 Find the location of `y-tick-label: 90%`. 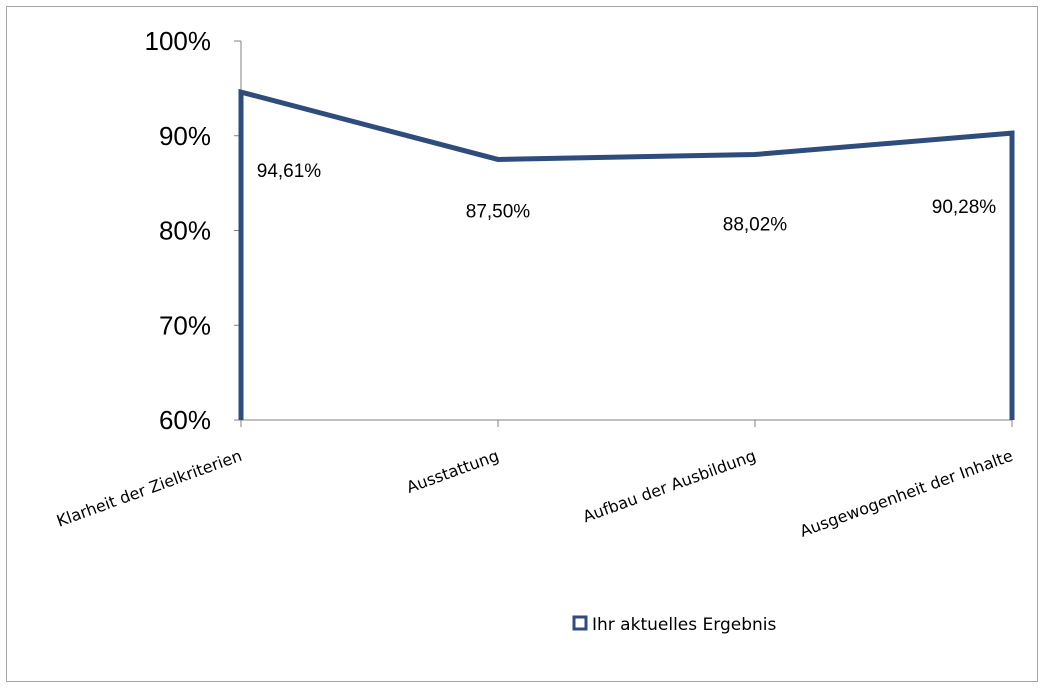

y-tick-label: 90% is located at coordinates (185, 136).